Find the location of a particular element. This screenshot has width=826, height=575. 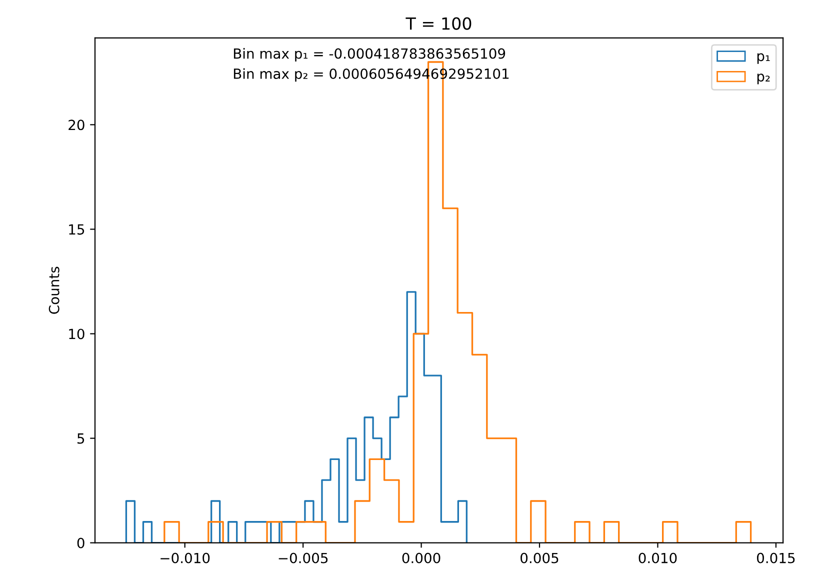

y-tick-label: 20 is located at coordinates (76, 125).